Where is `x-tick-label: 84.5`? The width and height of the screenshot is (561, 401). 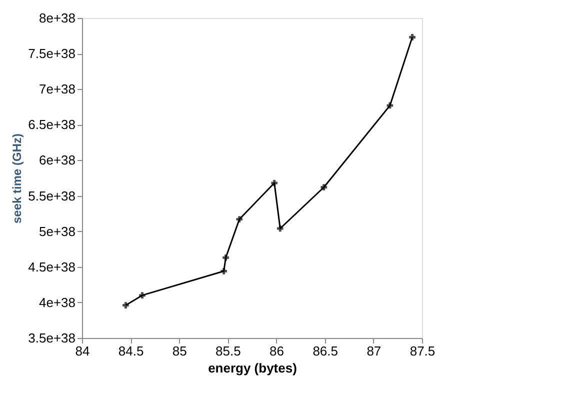 x-tick-label: 84.5 is located at coordinates (131, 351).